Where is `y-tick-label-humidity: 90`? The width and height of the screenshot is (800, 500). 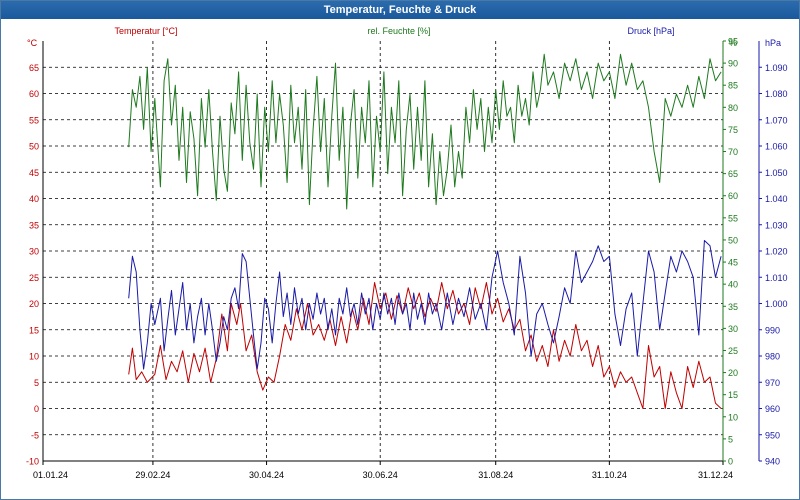 y-tick-label-humidity: 90 is located at coordinates (733, 64).